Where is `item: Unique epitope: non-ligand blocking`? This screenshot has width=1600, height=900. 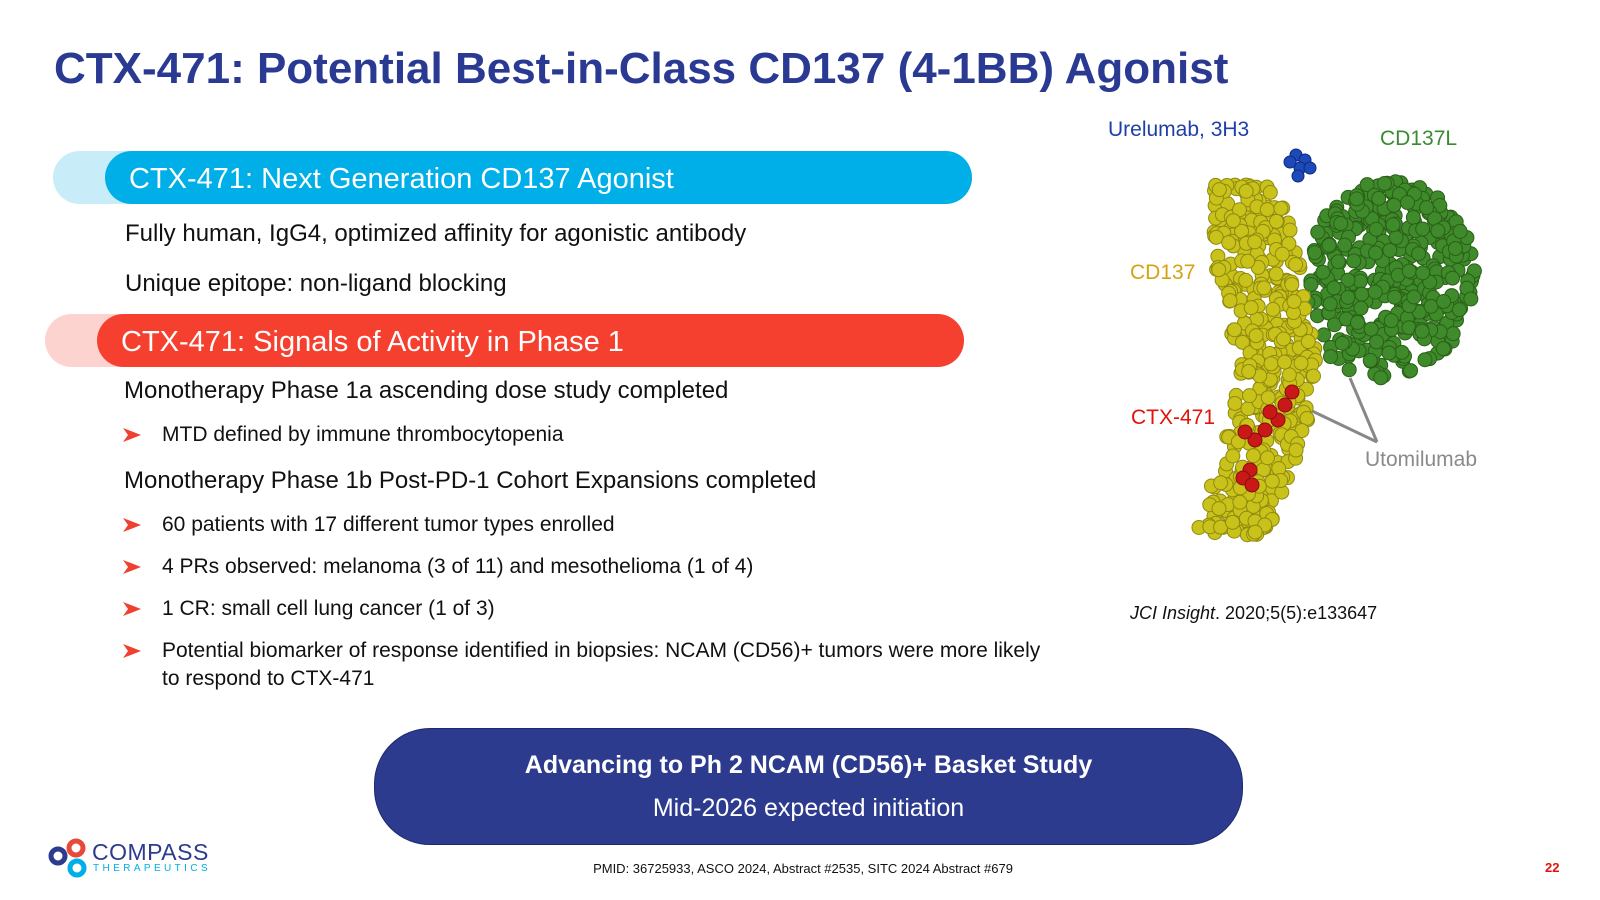
item: Unique epitope: non-ligand blocking is located at coordinates (316, 283).